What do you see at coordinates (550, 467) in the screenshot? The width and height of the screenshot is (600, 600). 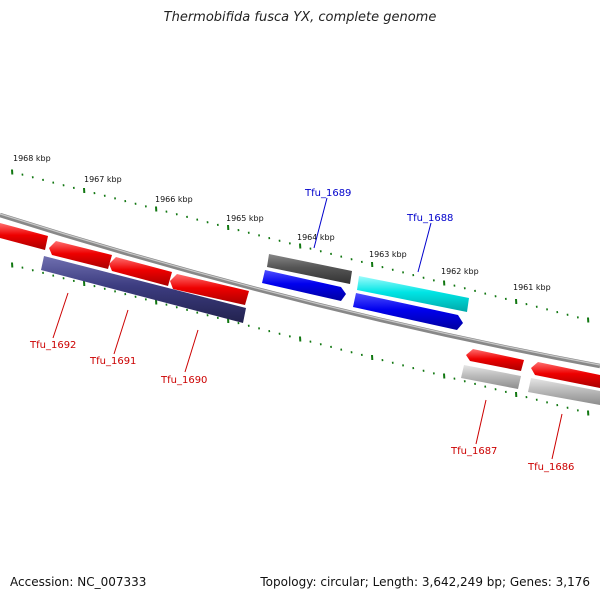 I see `gene-label-tfu1686: Tfu_1686` at bounding box center [550, 467].